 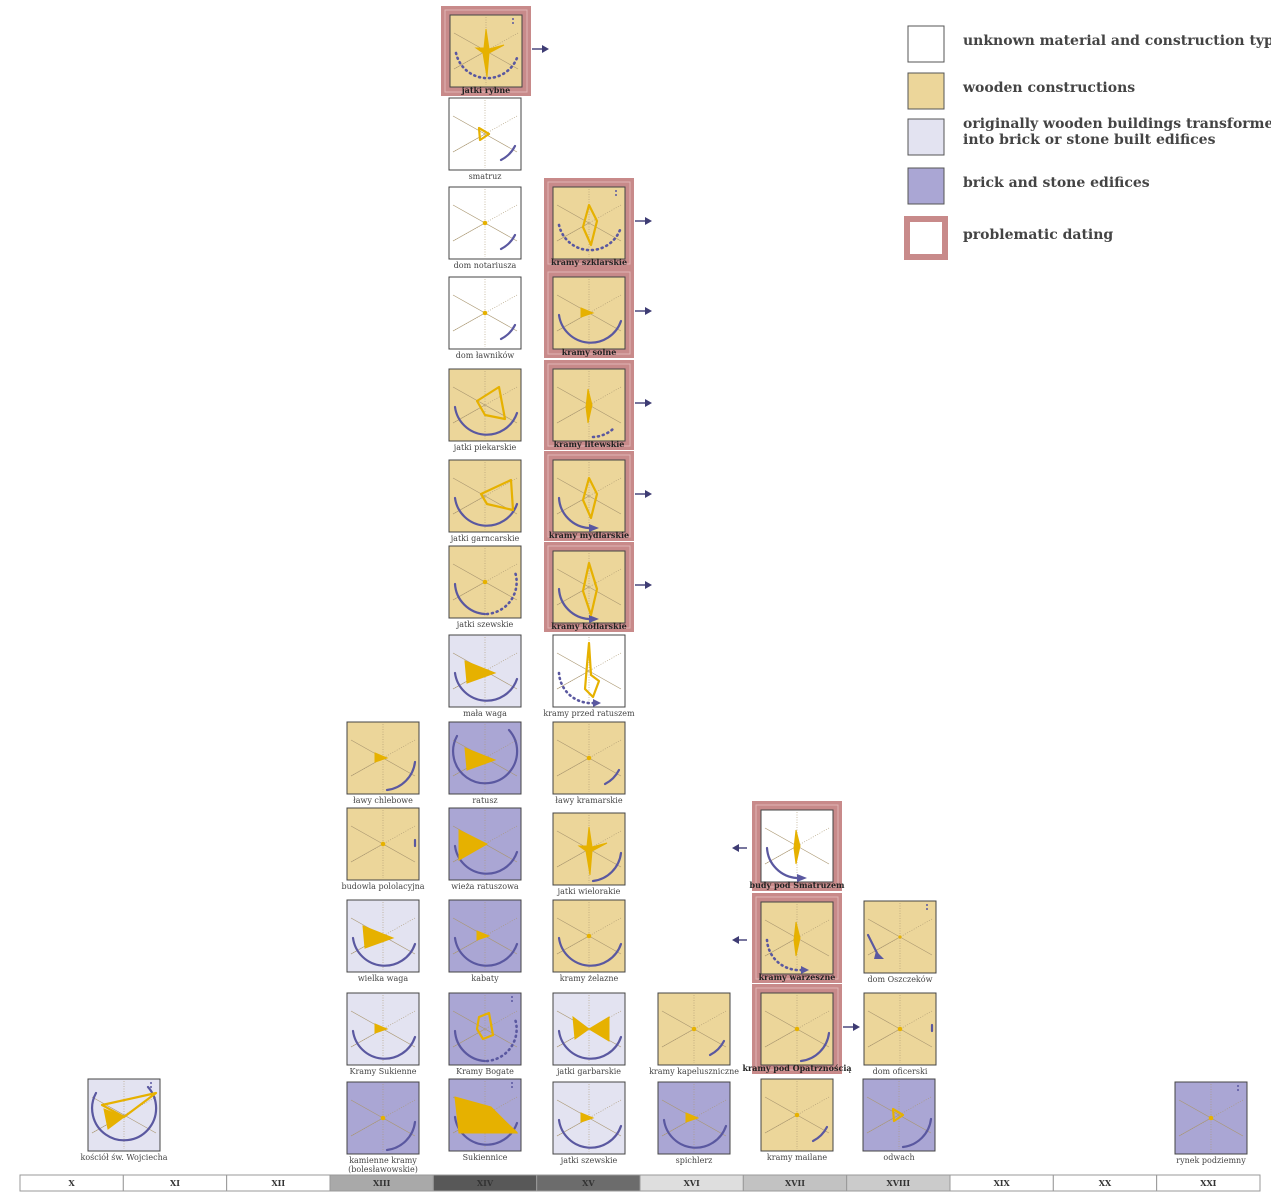 I want to click on building-label: kramy litewskie, so click(x=589, y=444).